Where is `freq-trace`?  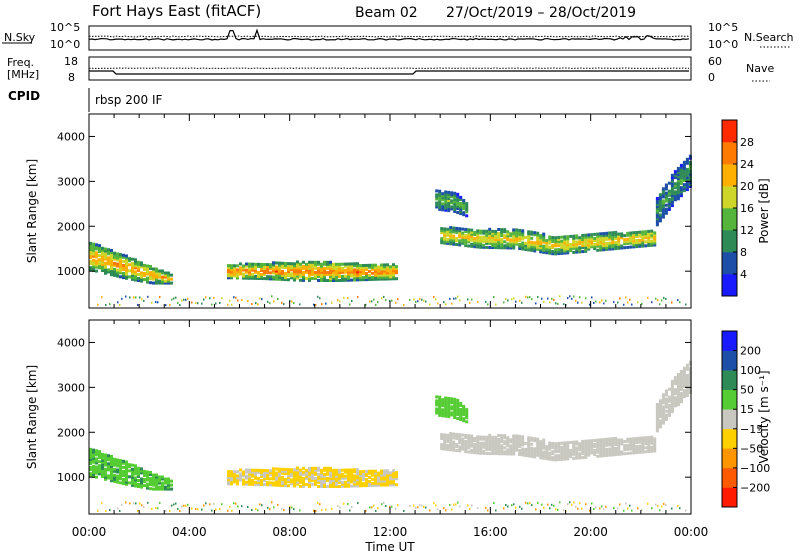 freq-trace is located at coordinates (389, 72).